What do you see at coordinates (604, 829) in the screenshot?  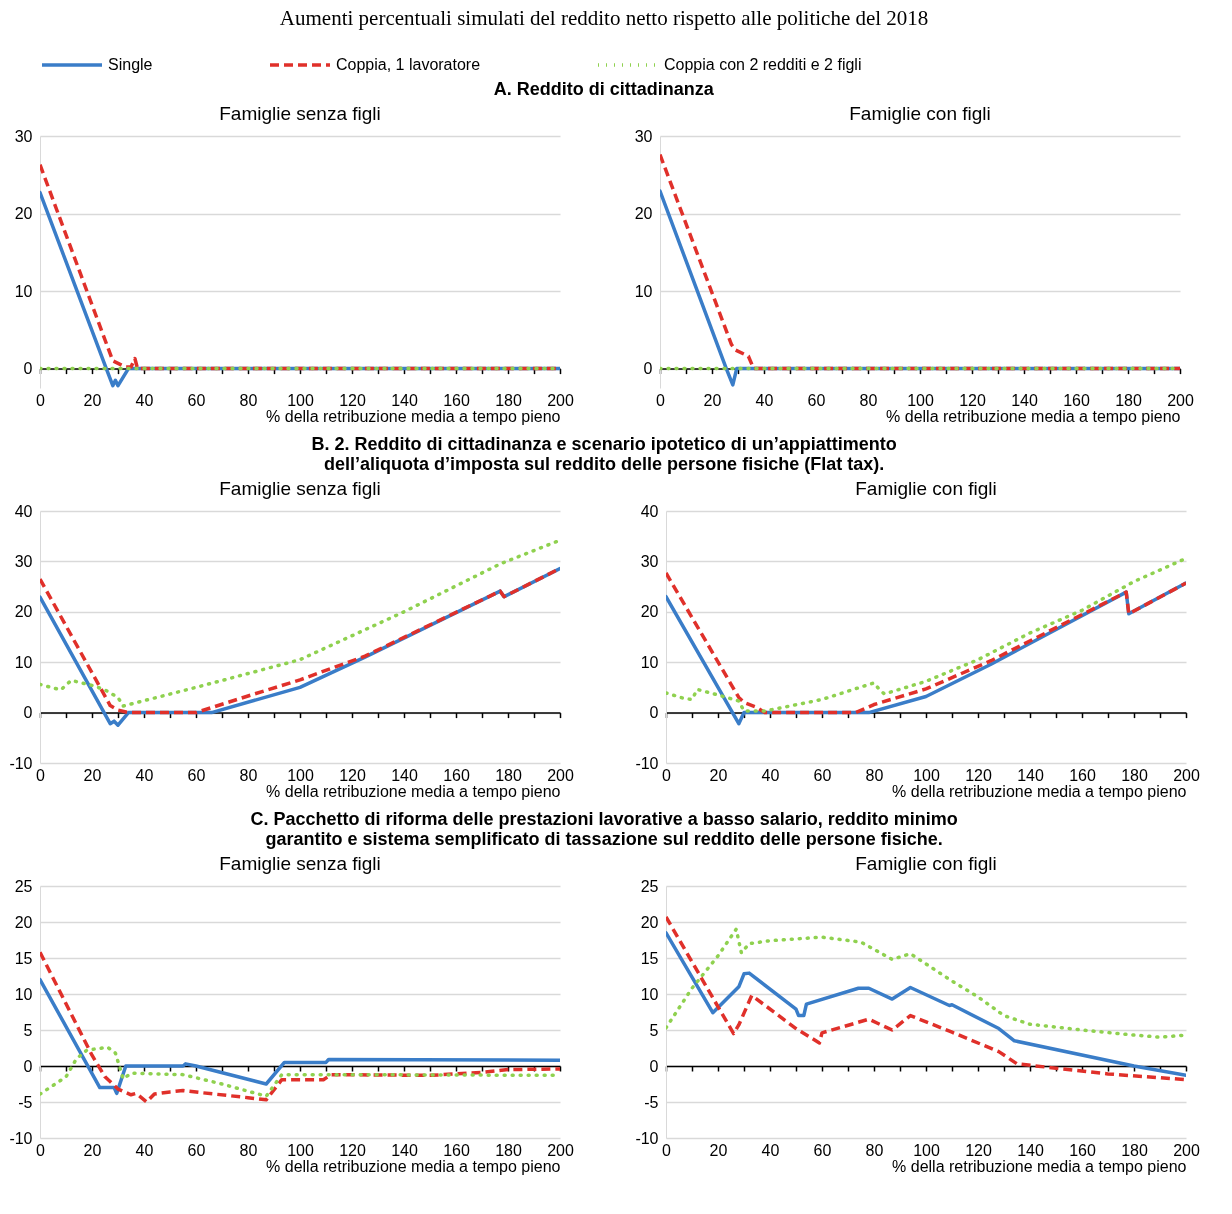 I see `text: C. Pacchetto di riforma delle prestazioni lavorative a basso salario, reddito minimo garantito e sistema semplificato di tassazione sul reddito delle persone fisiche.` at bounding box center [604, 829].